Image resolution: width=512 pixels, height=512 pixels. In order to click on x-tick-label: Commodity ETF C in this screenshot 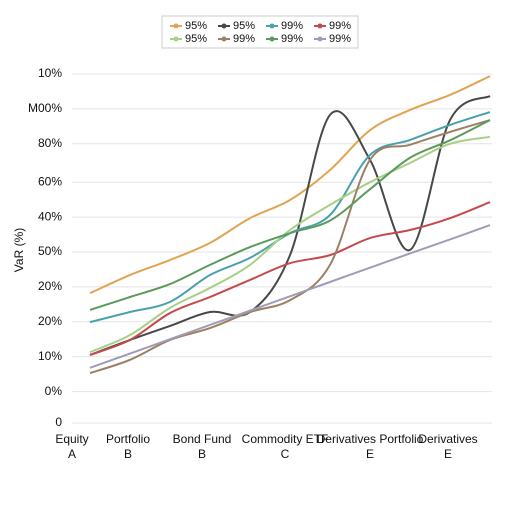, I will do `click(285, 446)`.